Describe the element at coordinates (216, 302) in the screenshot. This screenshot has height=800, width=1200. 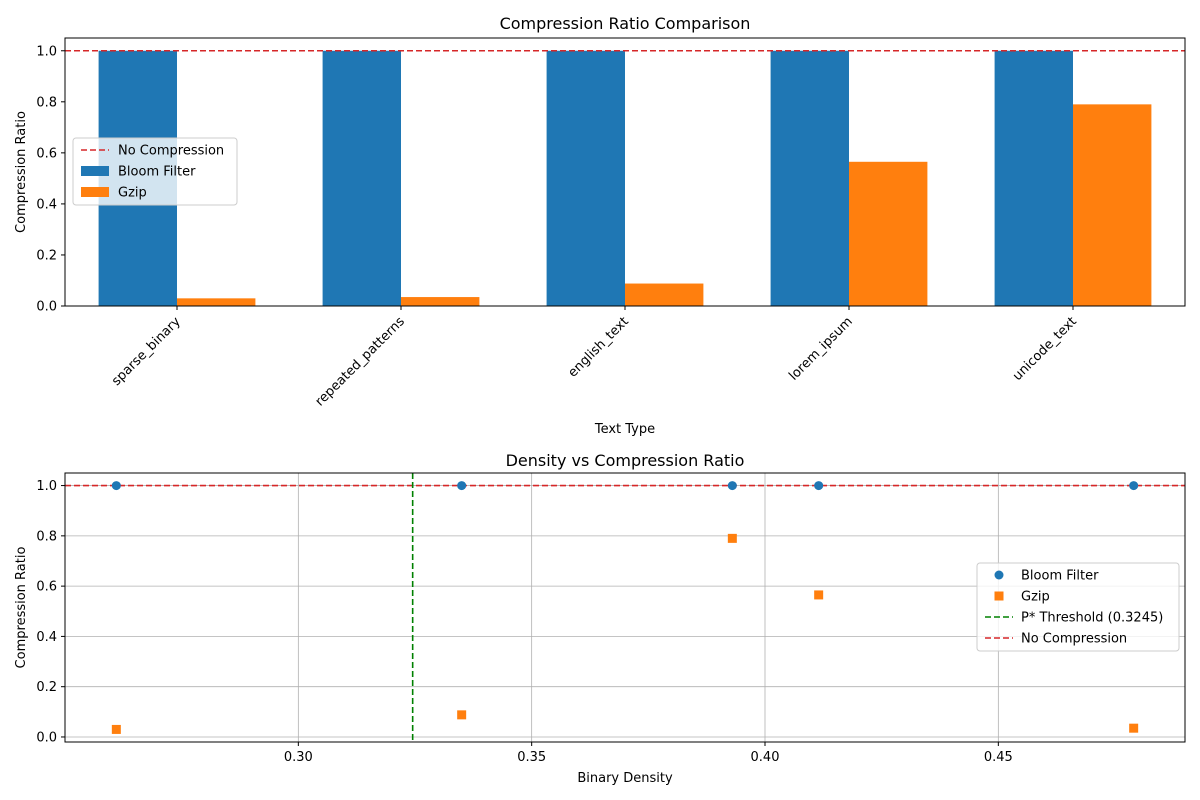
I see `bar-gzip-sparse_binary` at that location.